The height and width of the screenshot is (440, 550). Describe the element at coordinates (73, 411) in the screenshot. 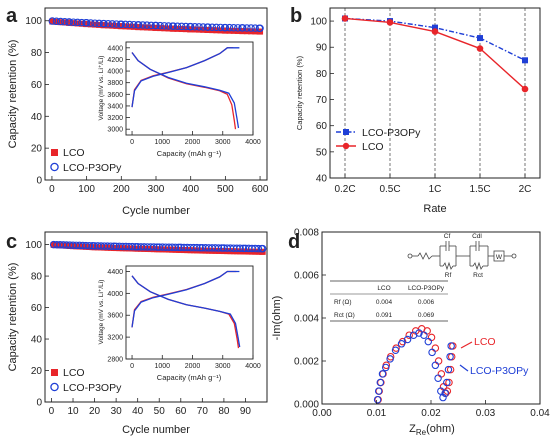

I see `panel-c-xtick-label: 10` at that location.